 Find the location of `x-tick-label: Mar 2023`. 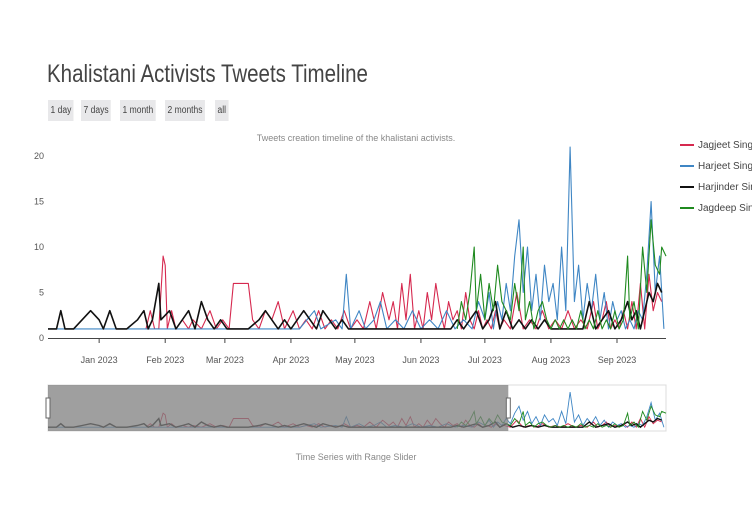

x-tick-label: Mar 2023 is located at coordinates (225, 360).